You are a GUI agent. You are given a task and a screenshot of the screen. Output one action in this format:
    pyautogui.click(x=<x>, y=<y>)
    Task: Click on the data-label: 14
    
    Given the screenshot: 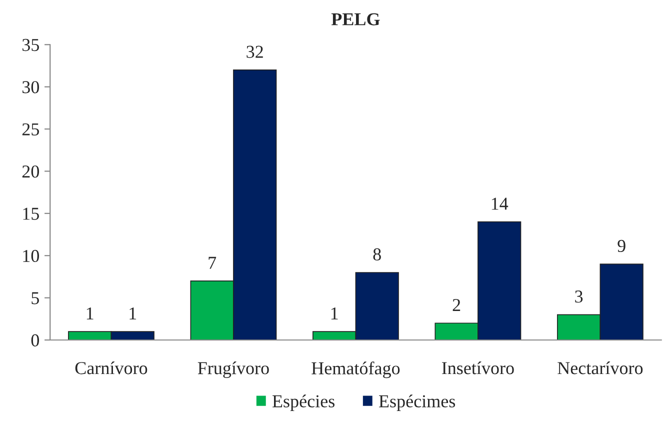 What is the action you would take?
    pyautogui.click(x=500, y=204)
    